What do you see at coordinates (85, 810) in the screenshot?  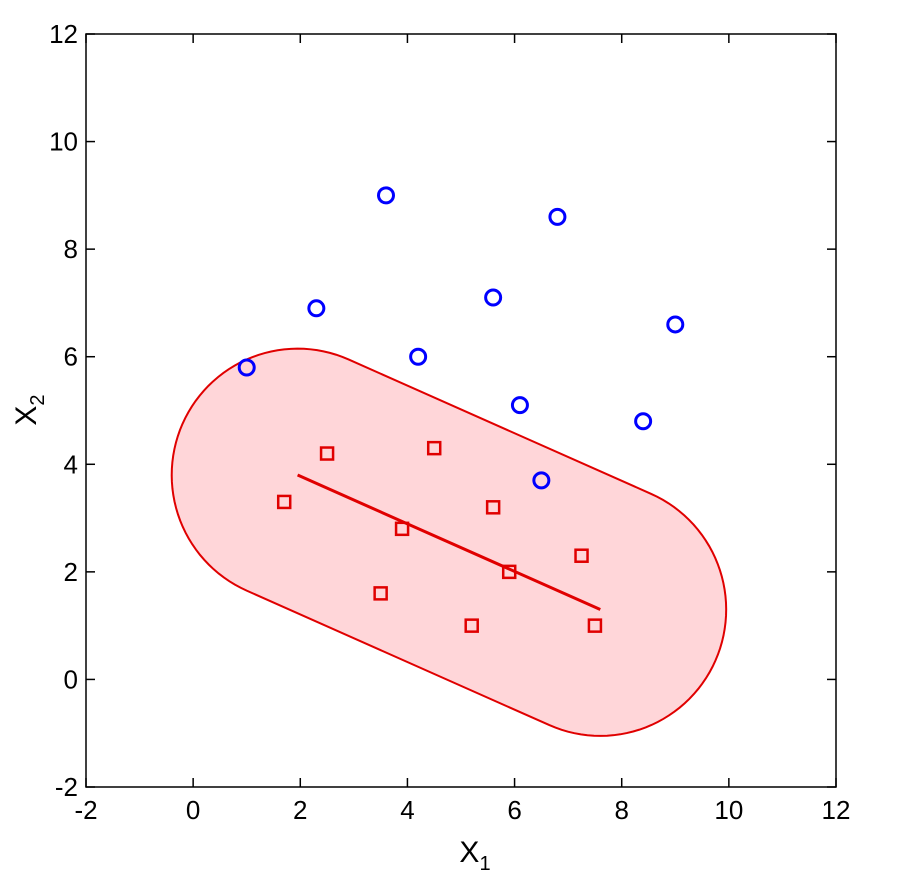 I see `x-tick-label: -2` at bounding box center [85, 810].